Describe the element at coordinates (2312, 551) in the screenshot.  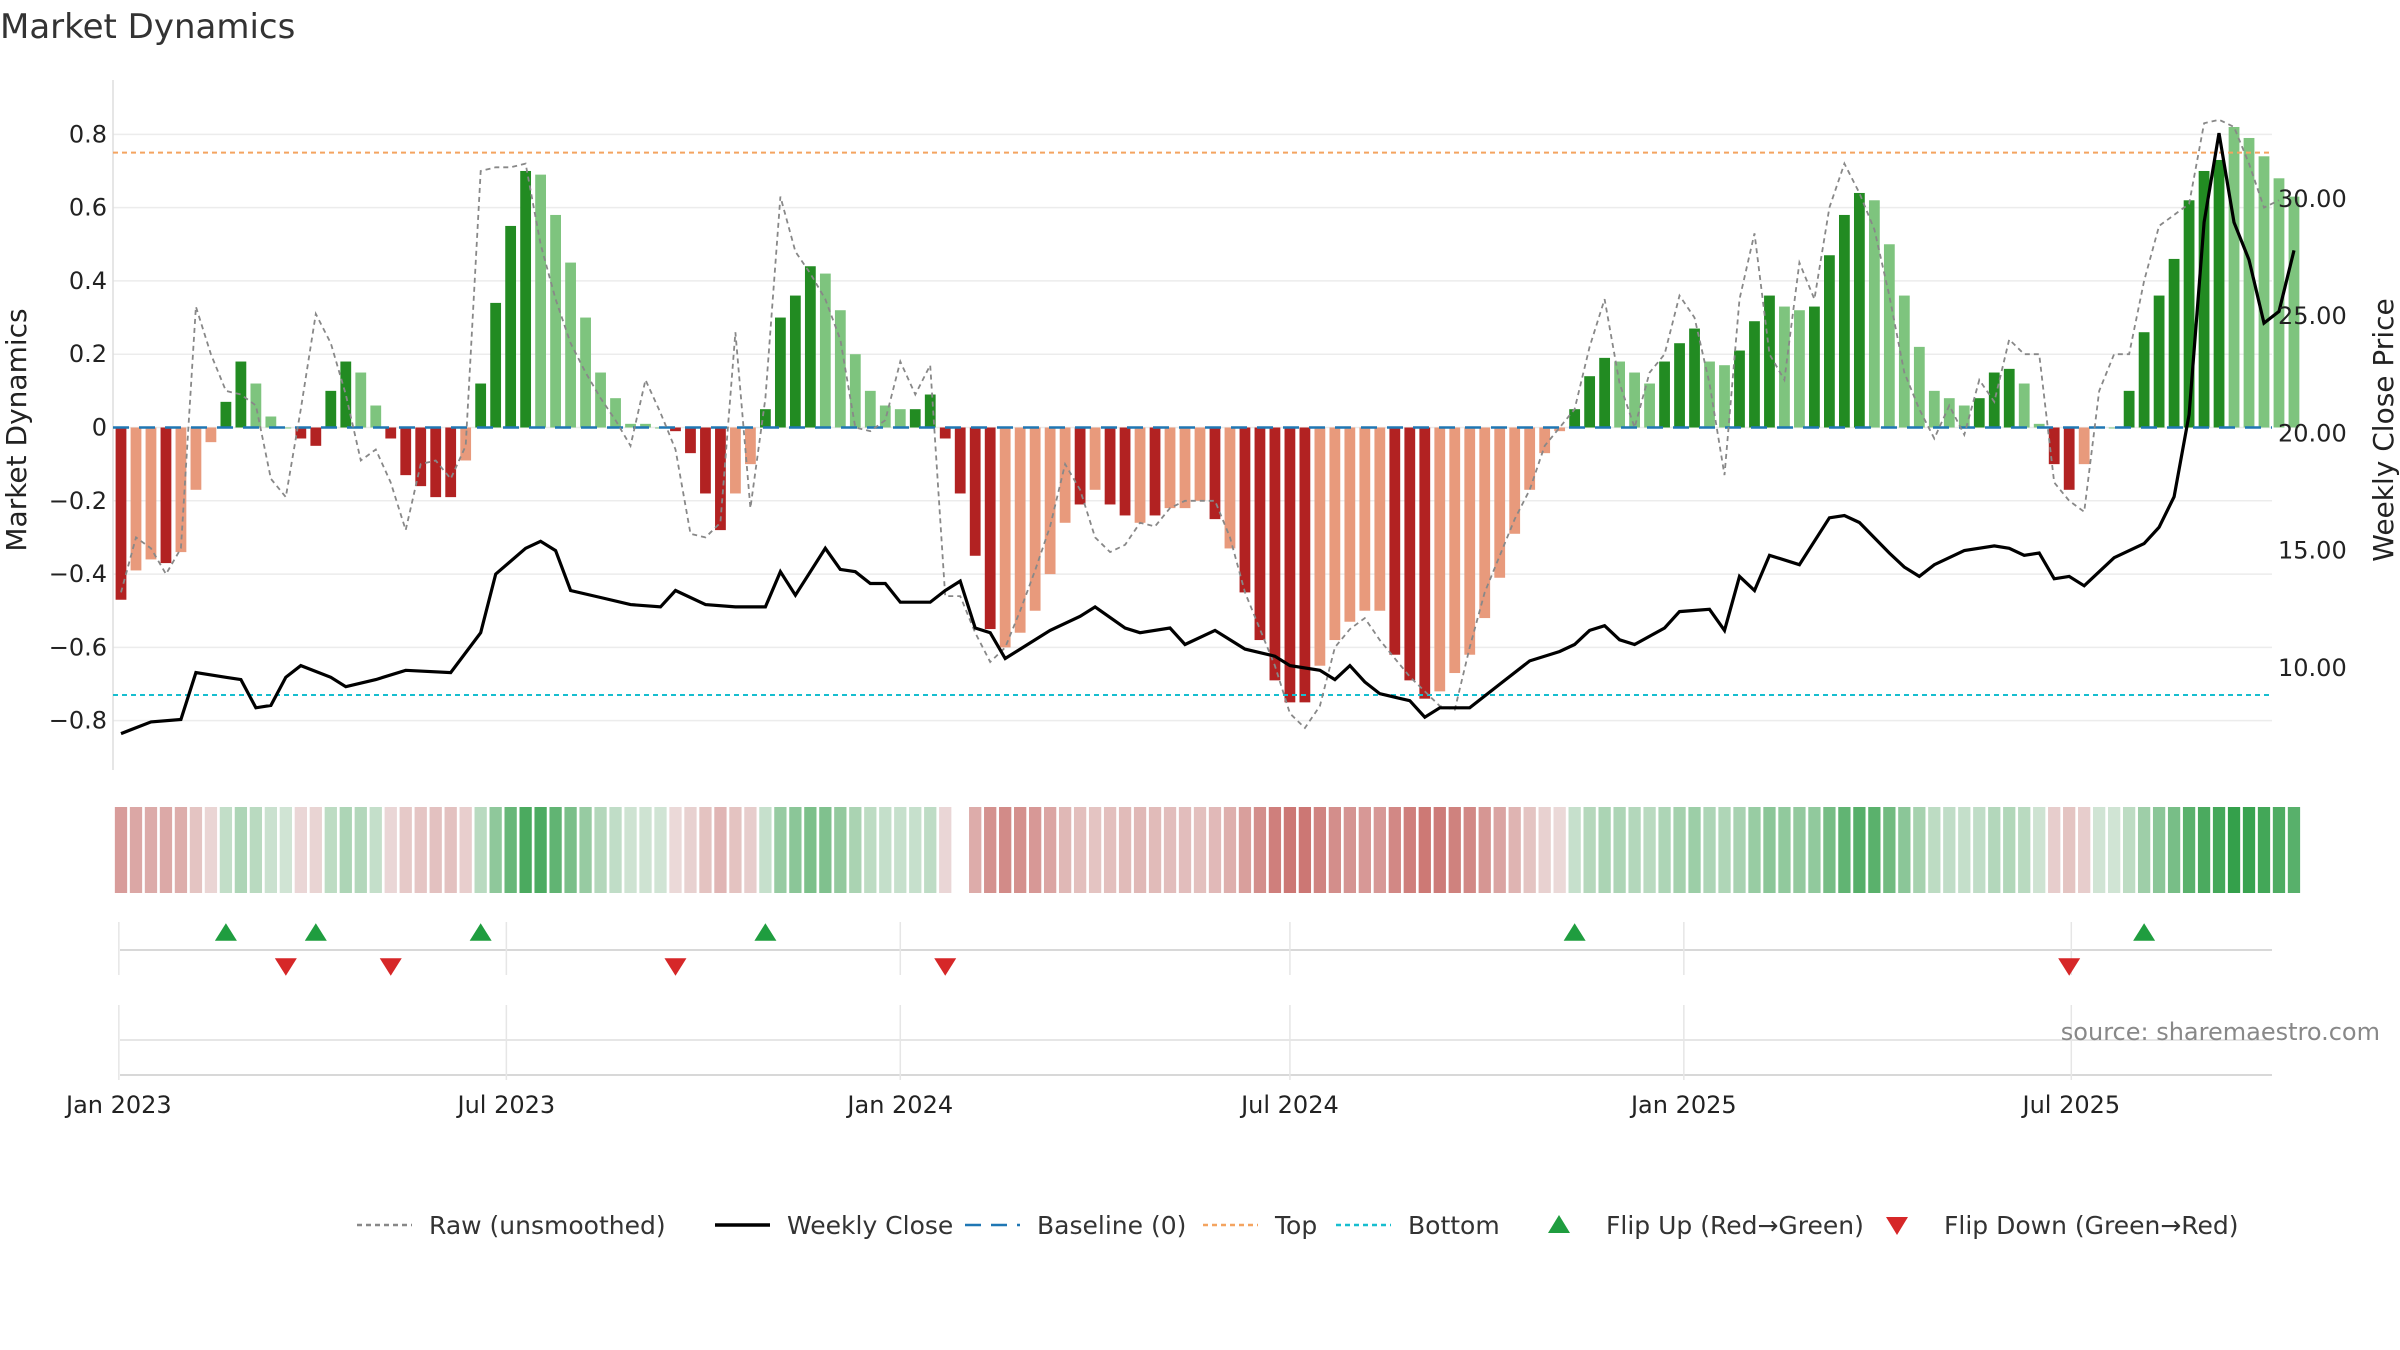
I see `y2-tick-label: 15.00` at that location.